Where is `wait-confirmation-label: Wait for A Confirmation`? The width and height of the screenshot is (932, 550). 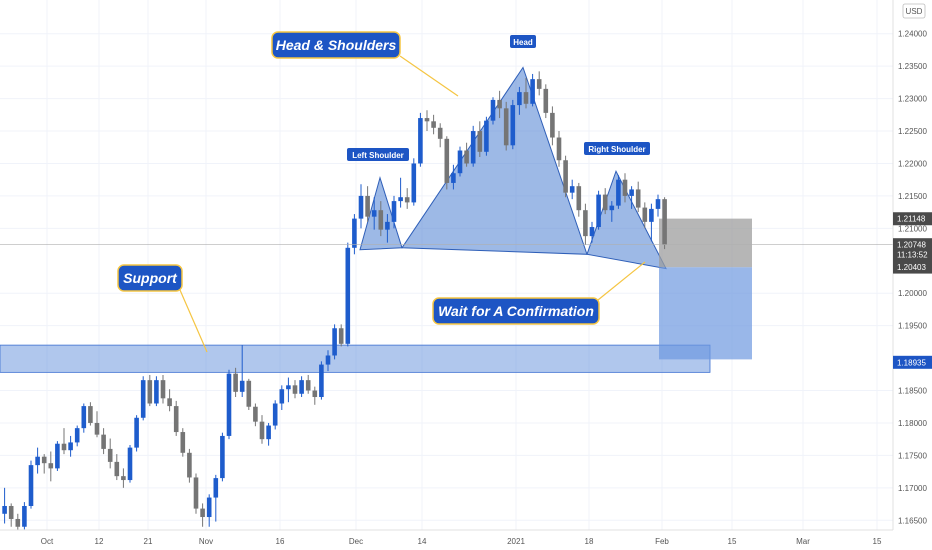 wait-confirmation-label: Wait for A Confirmation is located at coordinates (516, 311).